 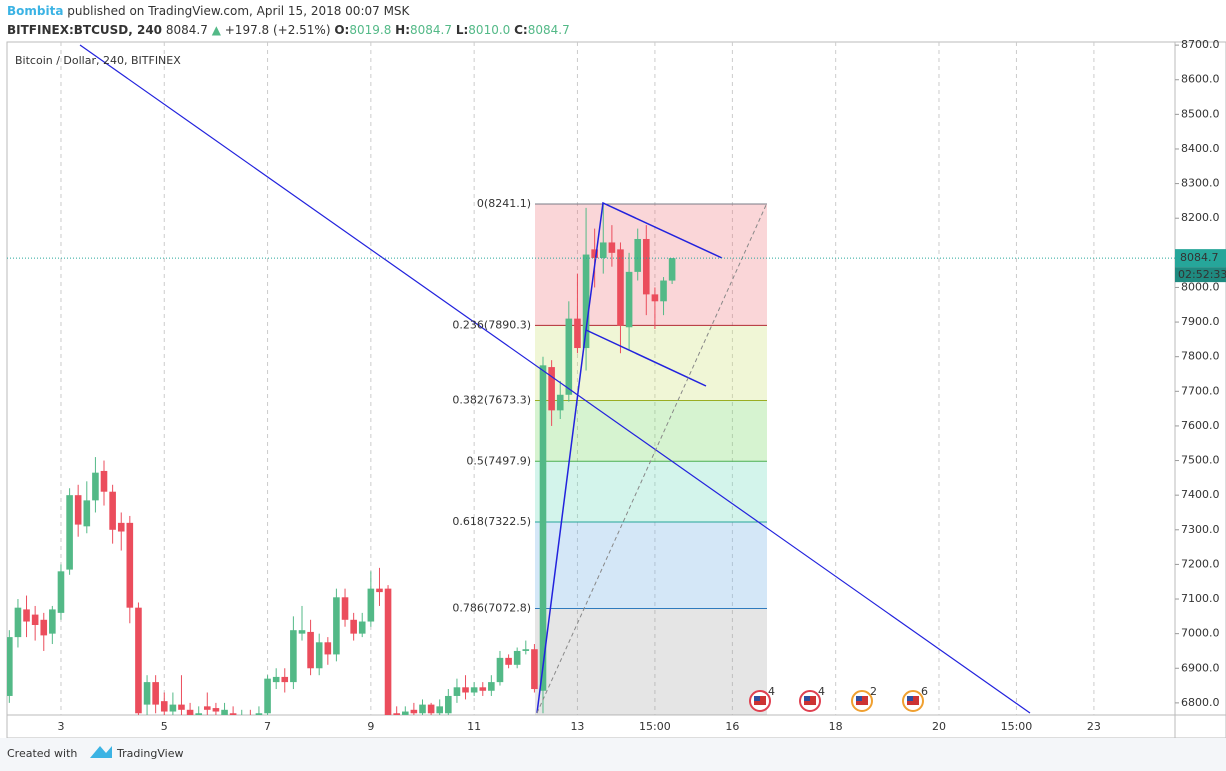 I want to click on y-tick-label: 8300.0, so click(x=1200, y=183).